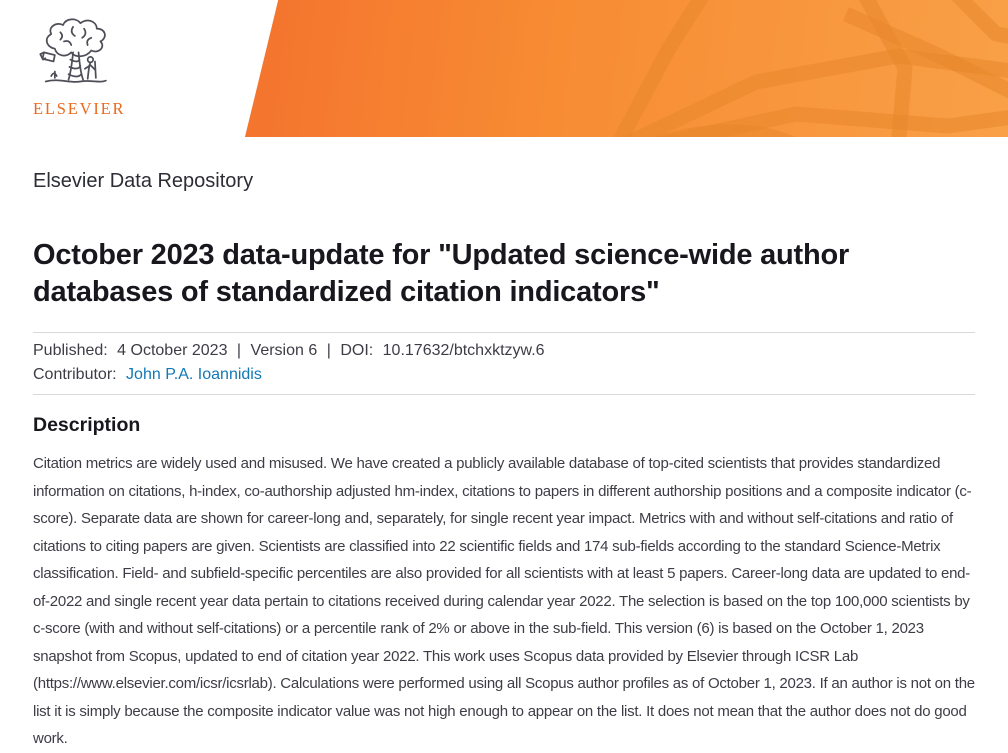 The width and height of the screenshot is (1008, 753). What do you see at coordinates (79, 108) in the screenshot?
I see `elsevier-wordmark: ELSEVIER` at bounding box center [79, 108].